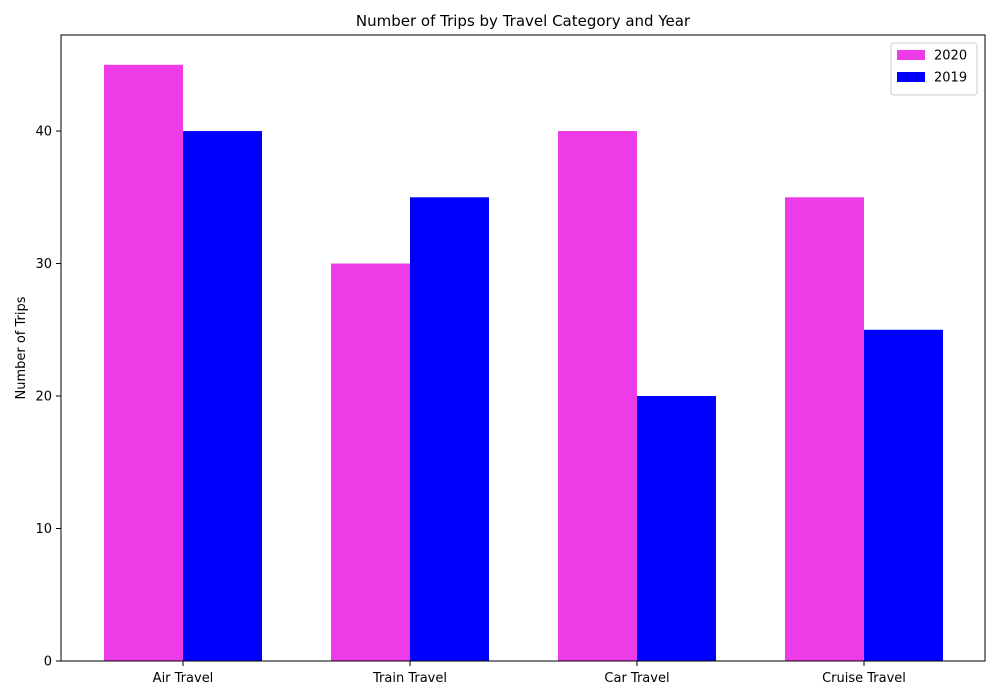 This screenshot has width=1000, height=700. I want to click on y-axis-ticks: 0 10 20 30 40, so click(48, 397).